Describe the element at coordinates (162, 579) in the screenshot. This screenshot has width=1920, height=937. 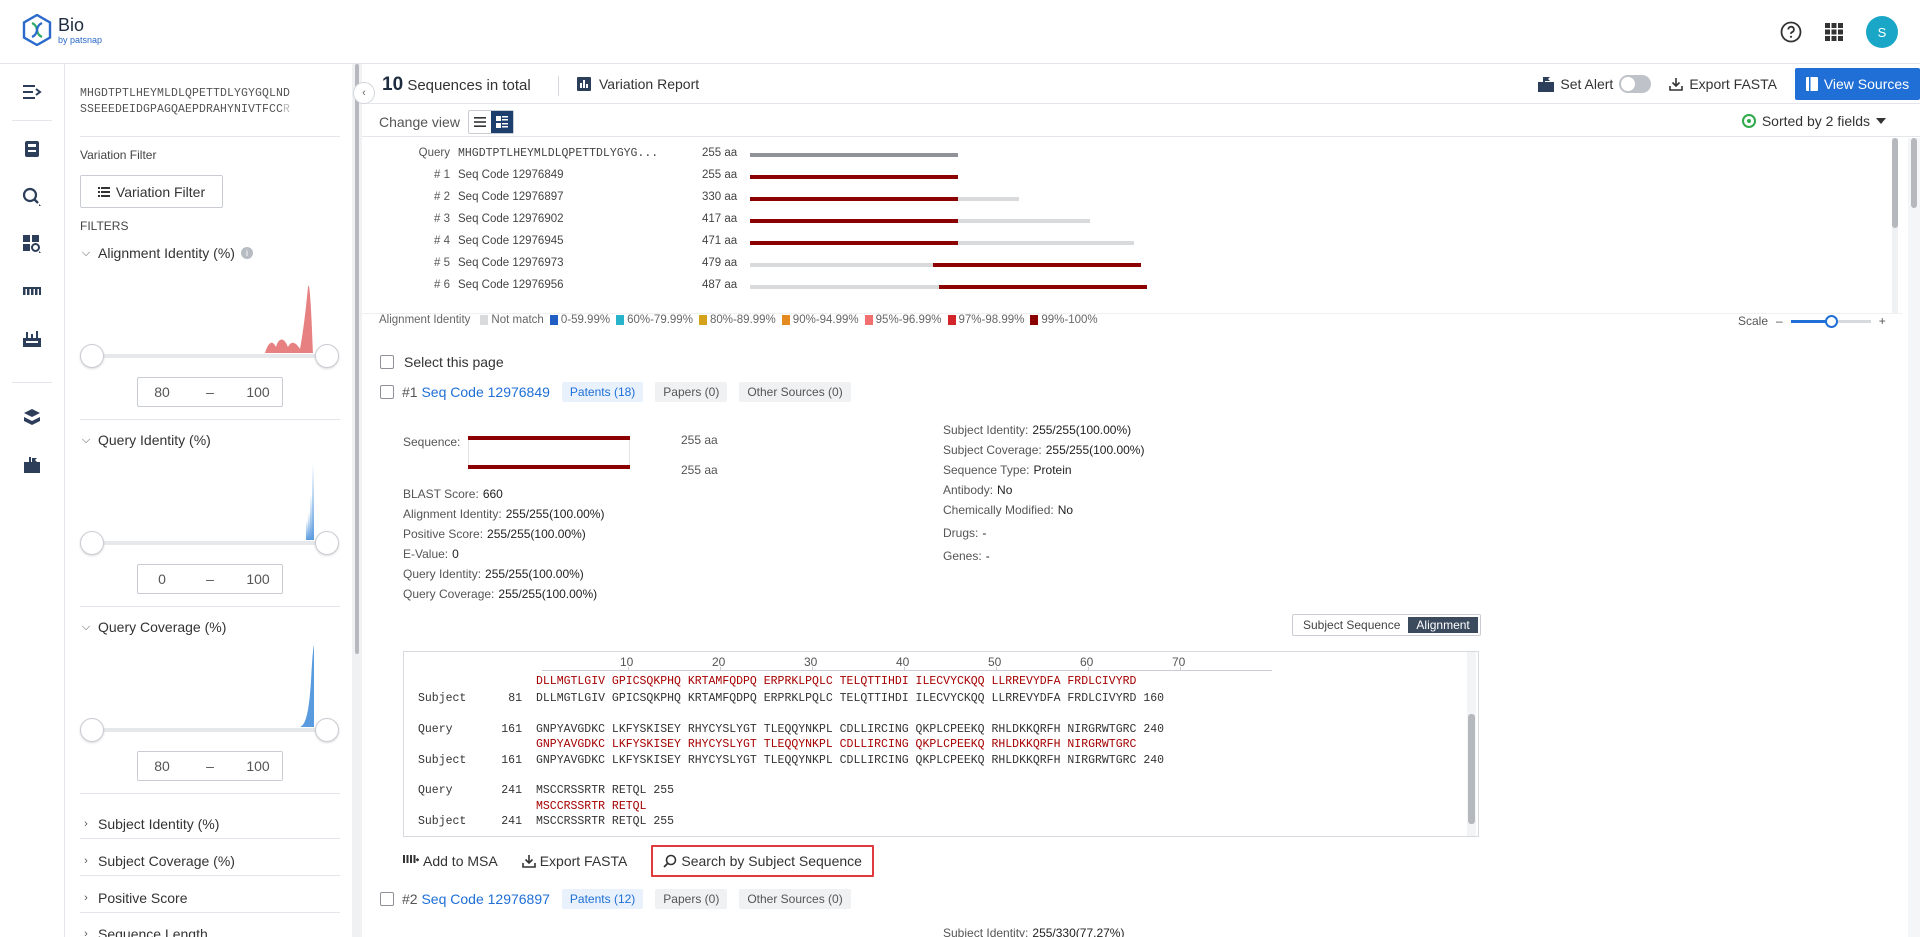
I see `range-min-input: 0` at that location.